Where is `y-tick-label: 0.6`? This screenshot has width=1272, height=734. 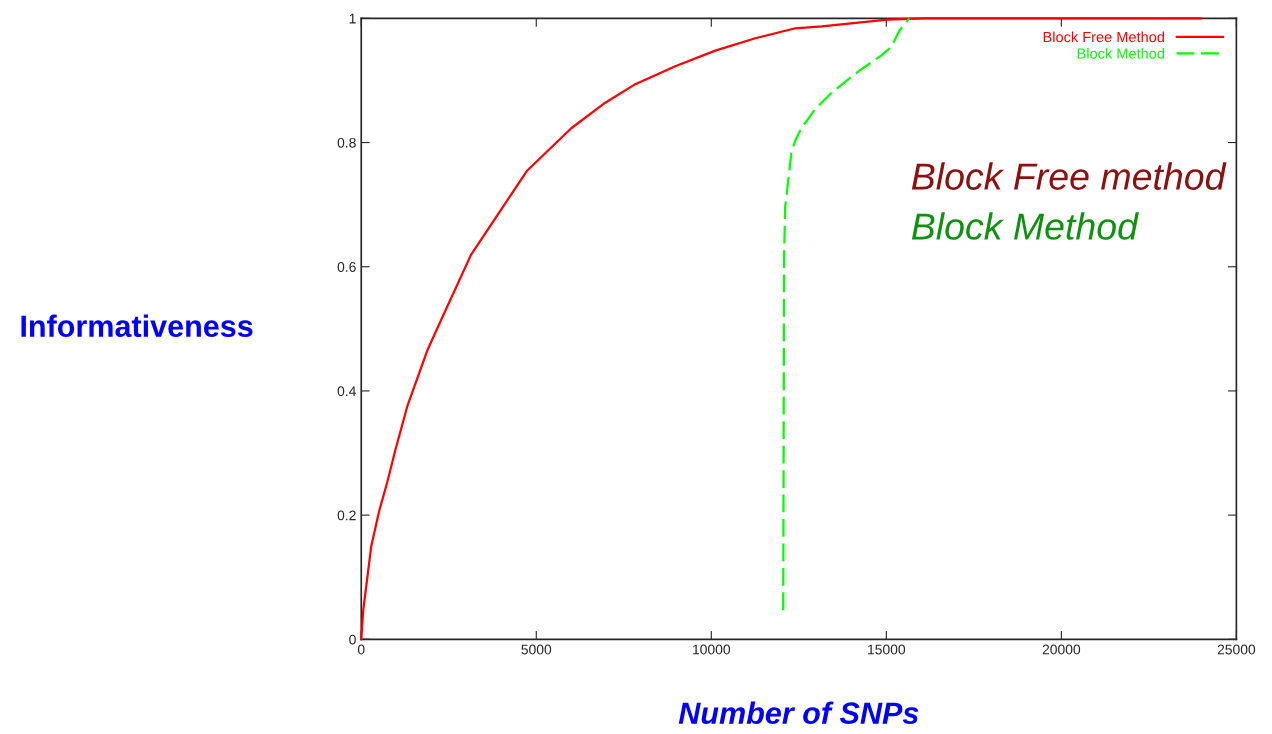
y-tick-label: 0.6 is located at coordinates (346, 267).